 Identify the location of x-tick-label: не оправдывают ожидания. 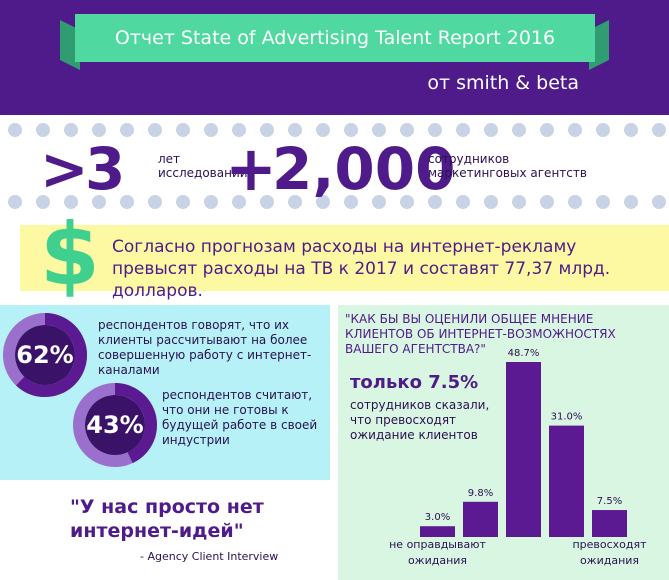
(437, 552).